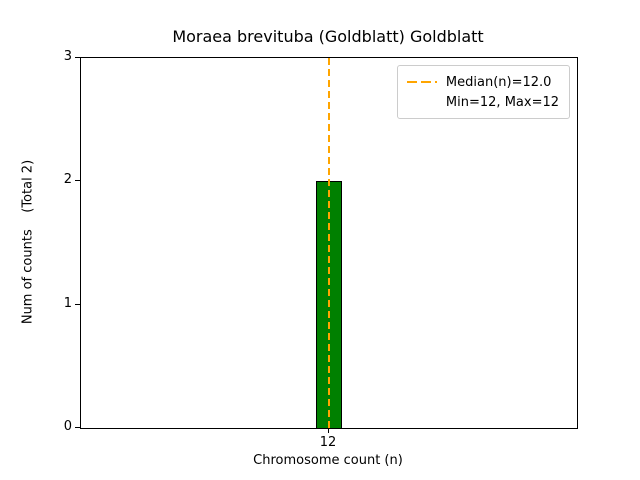 Image resolution: width=640 pixels, height=480 pixels. What do you see at coordinates (67, 56) in the screenshot?
I see `y-tick-label: 3` at bounding box center [67, 56].